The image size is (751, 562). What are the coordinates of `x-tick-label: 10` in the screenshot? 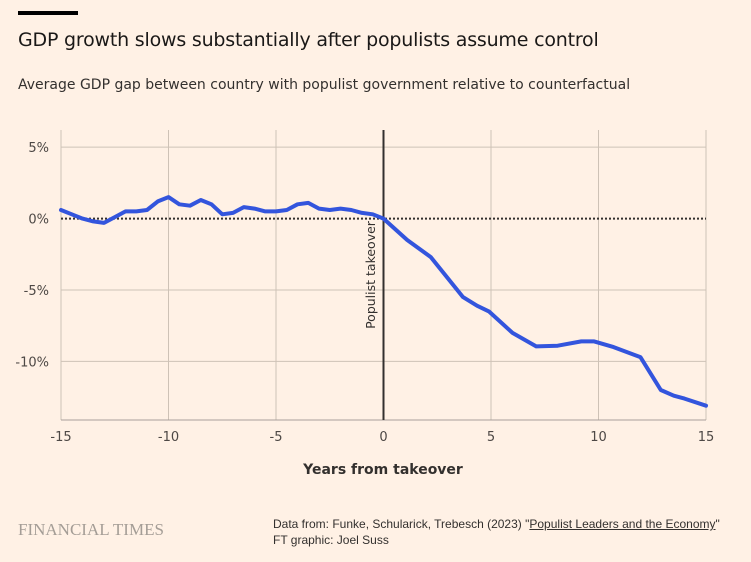 It's located at (598, 437).